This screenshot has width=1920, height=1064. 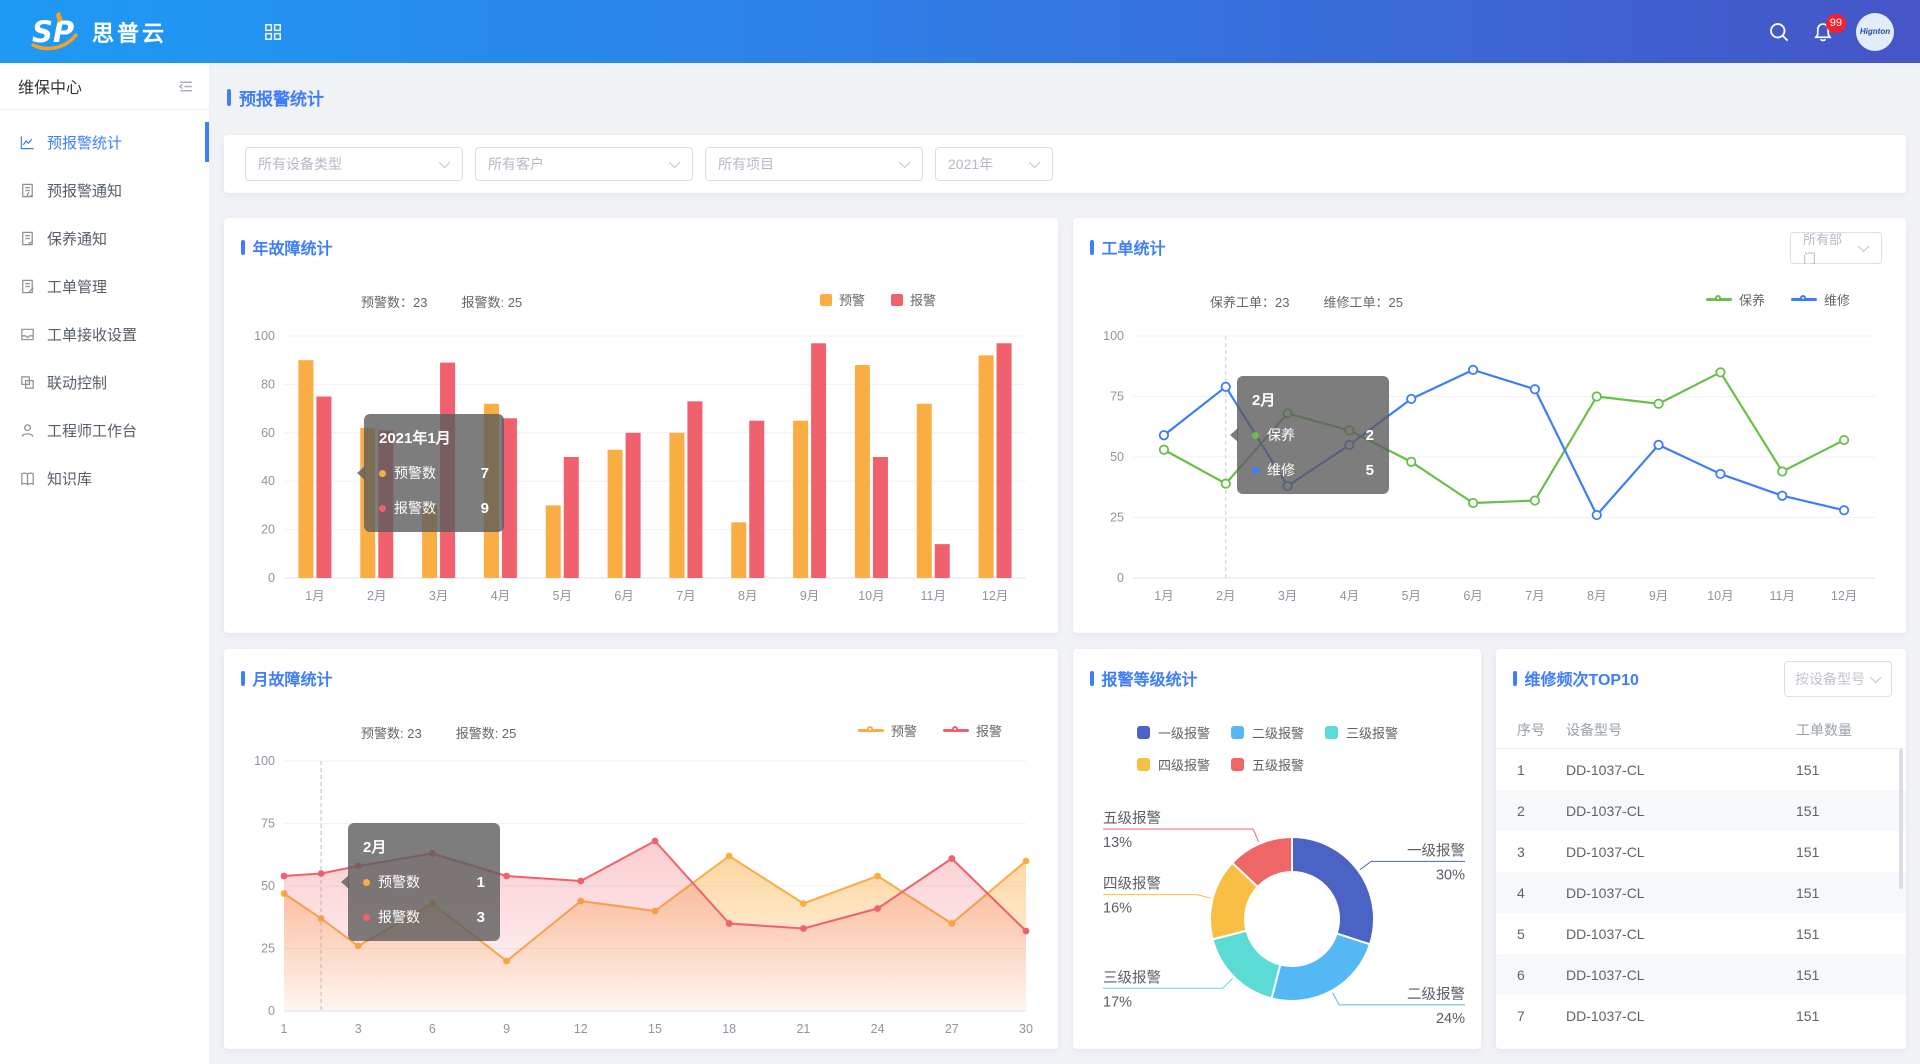 I want to click on sidebar-item-label: 保养通知, so click(x=77, y=239).